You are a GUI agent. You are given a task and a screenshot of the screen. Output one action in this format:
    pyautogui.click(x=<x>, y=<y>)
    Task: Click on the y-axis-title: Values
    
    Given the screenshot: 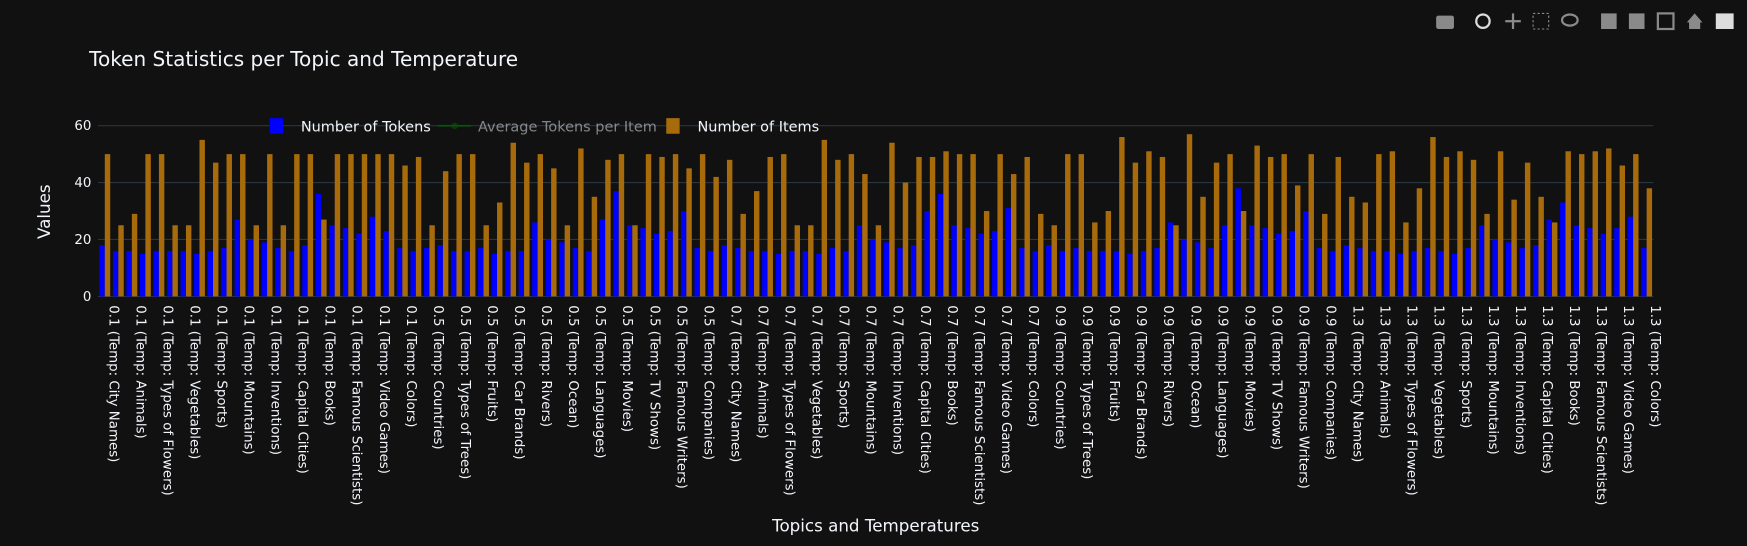 What is the action you would take?
    pyautogui.click(x=44, y=211)
    